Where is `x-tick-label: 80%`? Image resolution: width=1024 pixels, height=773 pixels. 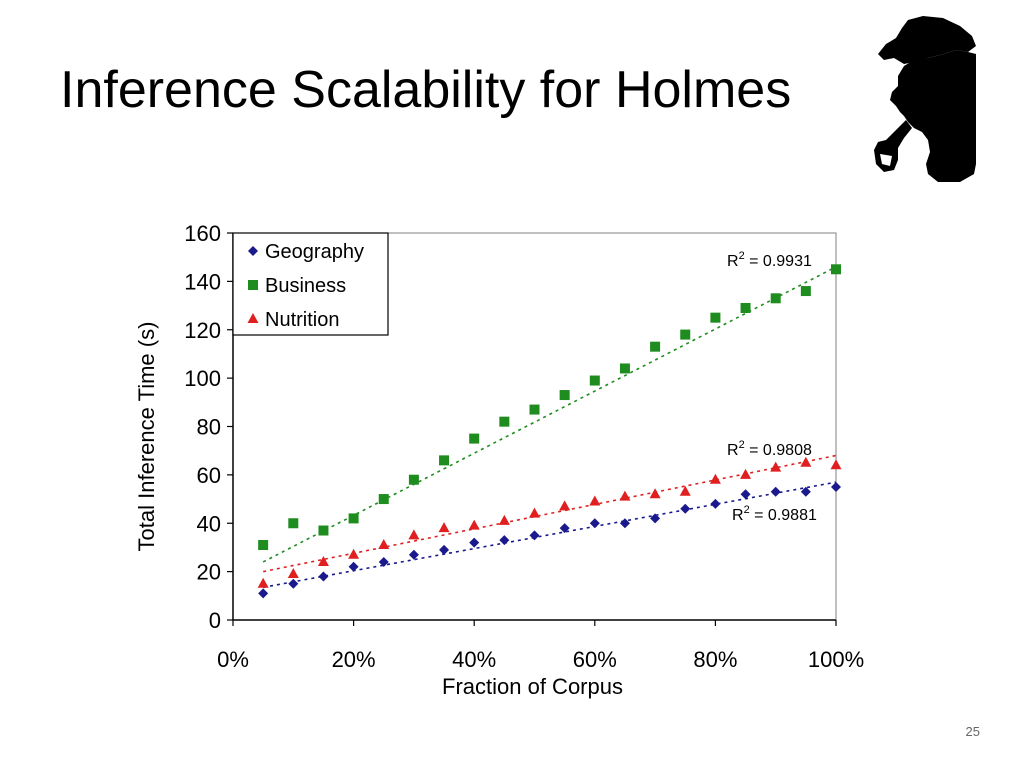
x-tick-label: 80% is located at coordinates (715, 659).